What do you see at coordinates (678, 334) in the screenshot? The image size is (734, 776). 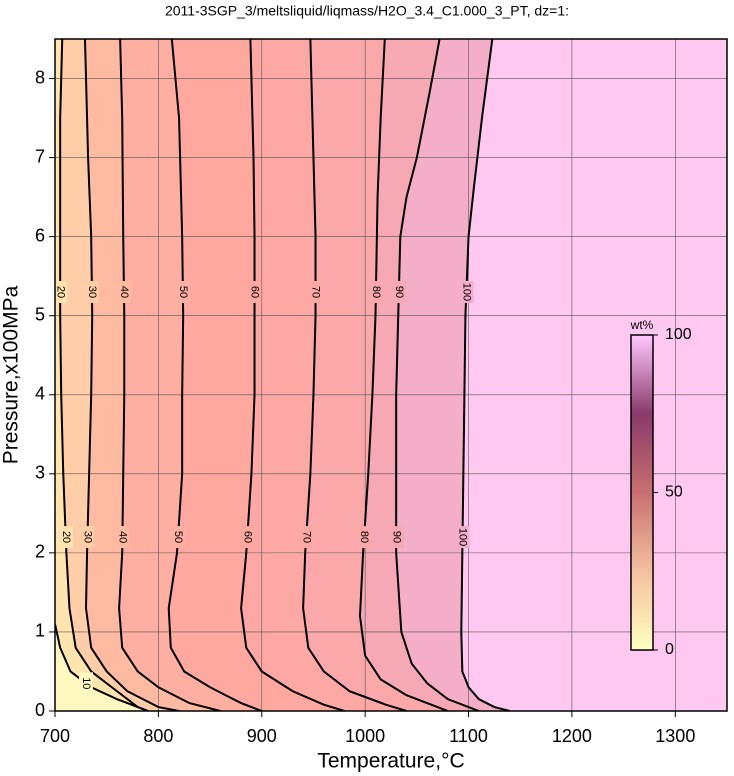 I see `colorbar-tick-label: 100` at bounding box center [678, 334].